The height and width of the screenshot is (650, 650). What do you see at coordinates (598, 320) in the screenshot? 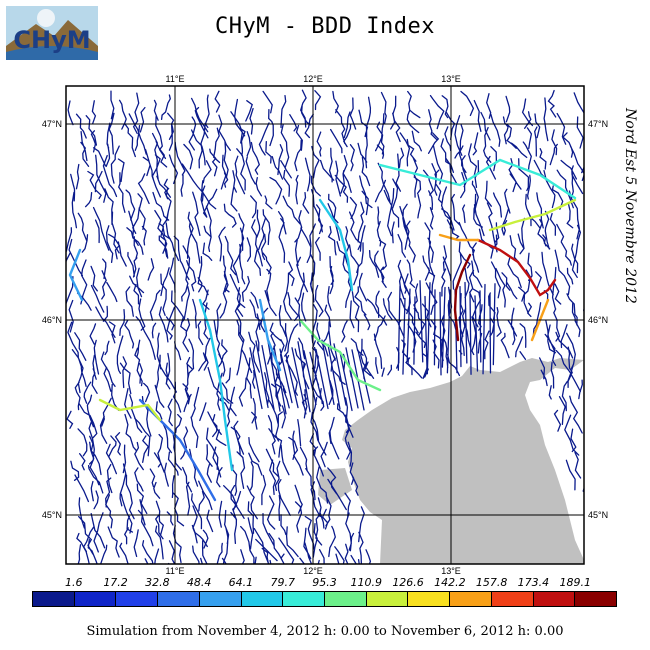
I see `lat-label-right: 46°N` at bounding box center [598, 320].